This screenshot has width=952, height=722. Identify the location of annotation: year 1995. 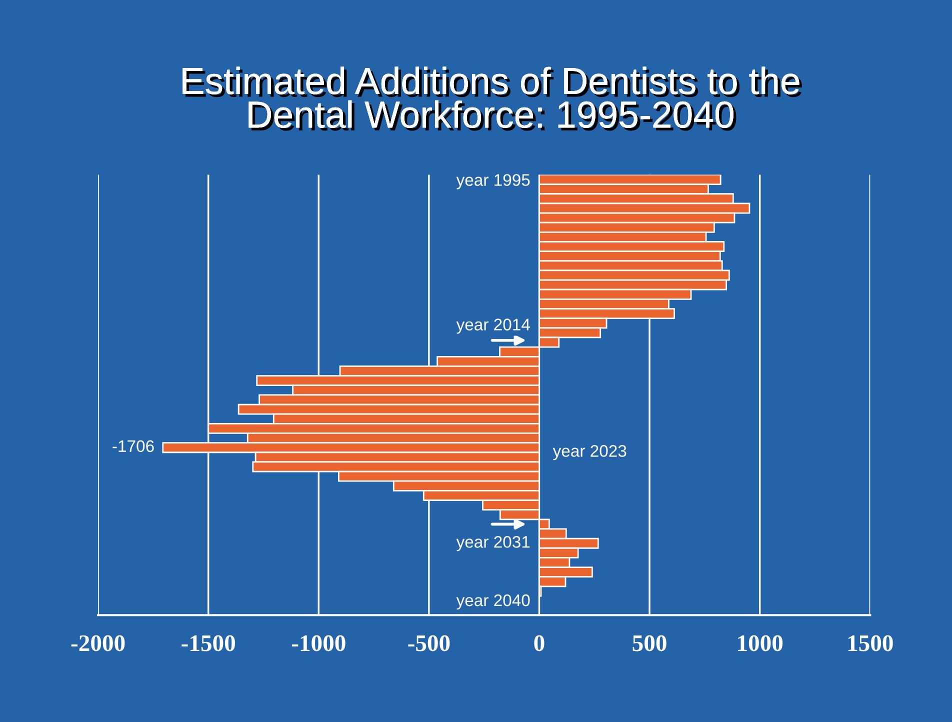
(493, 182).